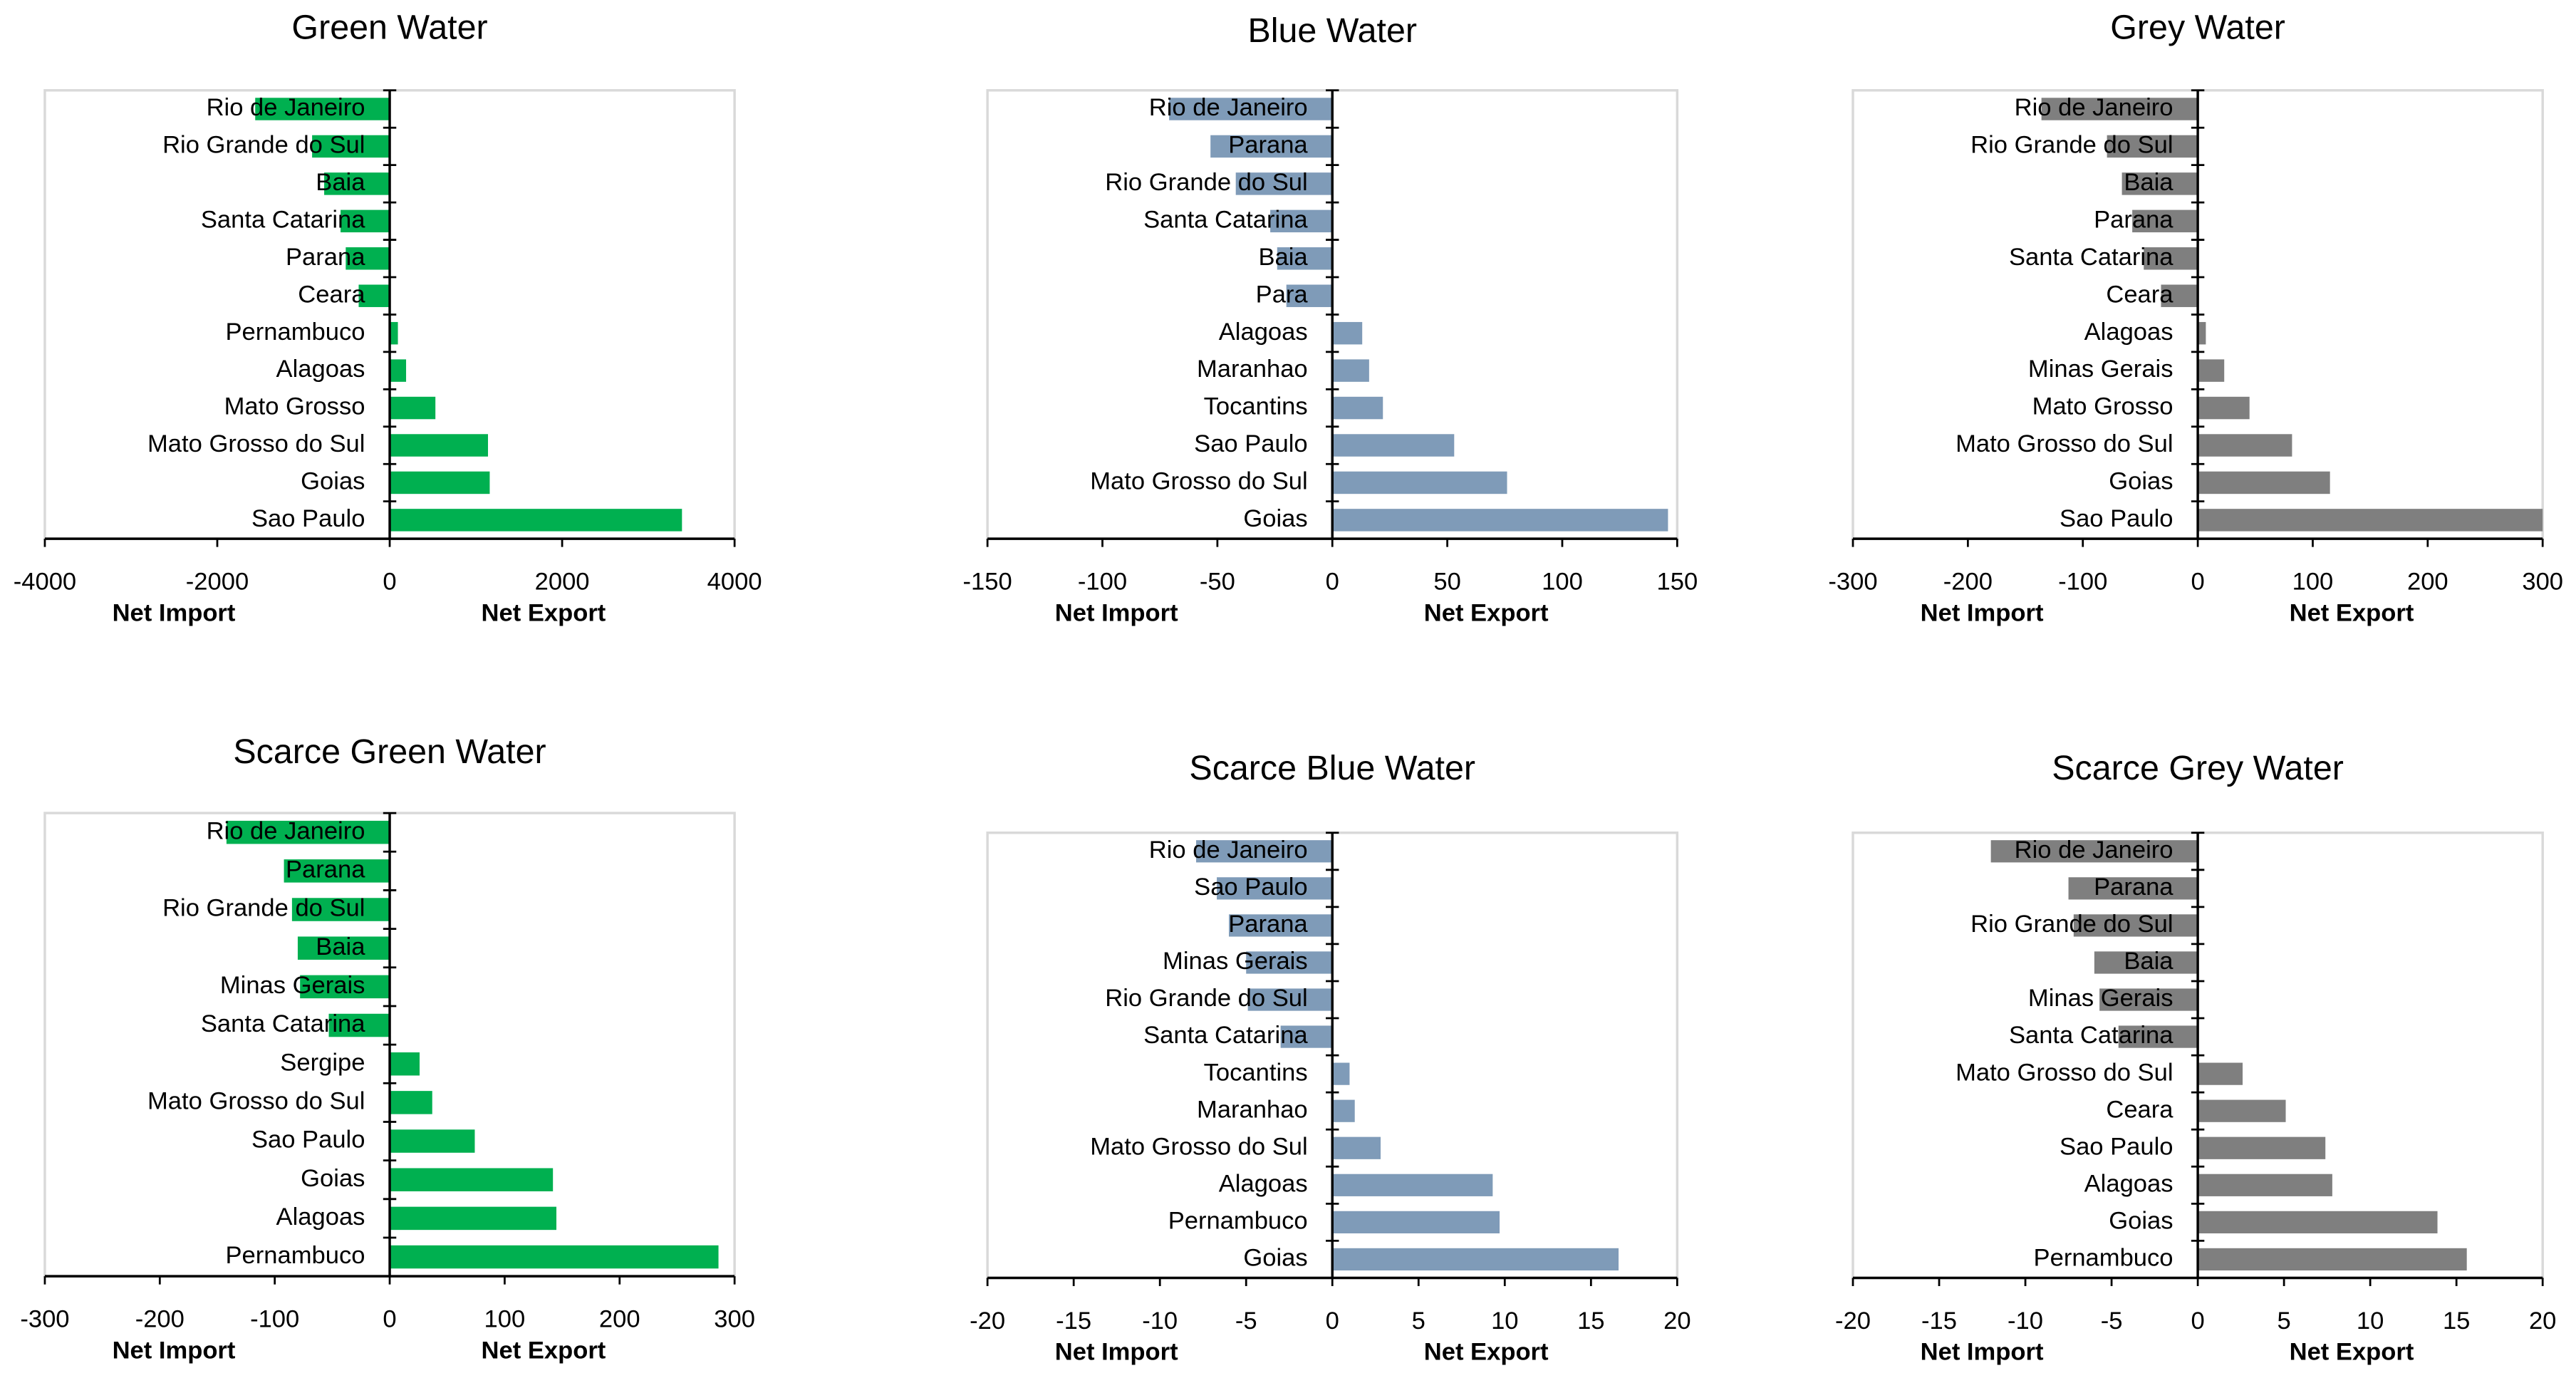 The width and height of the screenshot is (2576, 1383). Describe the element at coordinates (1256, 1072) in the screenshot. I see `category-label: Tocantins` at that location.